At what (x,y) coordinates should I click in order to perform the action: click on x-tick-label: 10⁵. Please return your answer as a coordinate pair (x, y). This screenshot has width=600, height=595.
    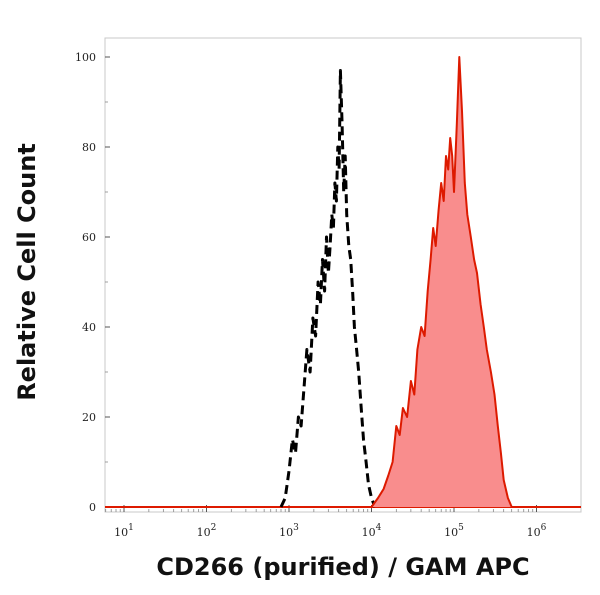
    Looking at the image, I should click on (454, 531).